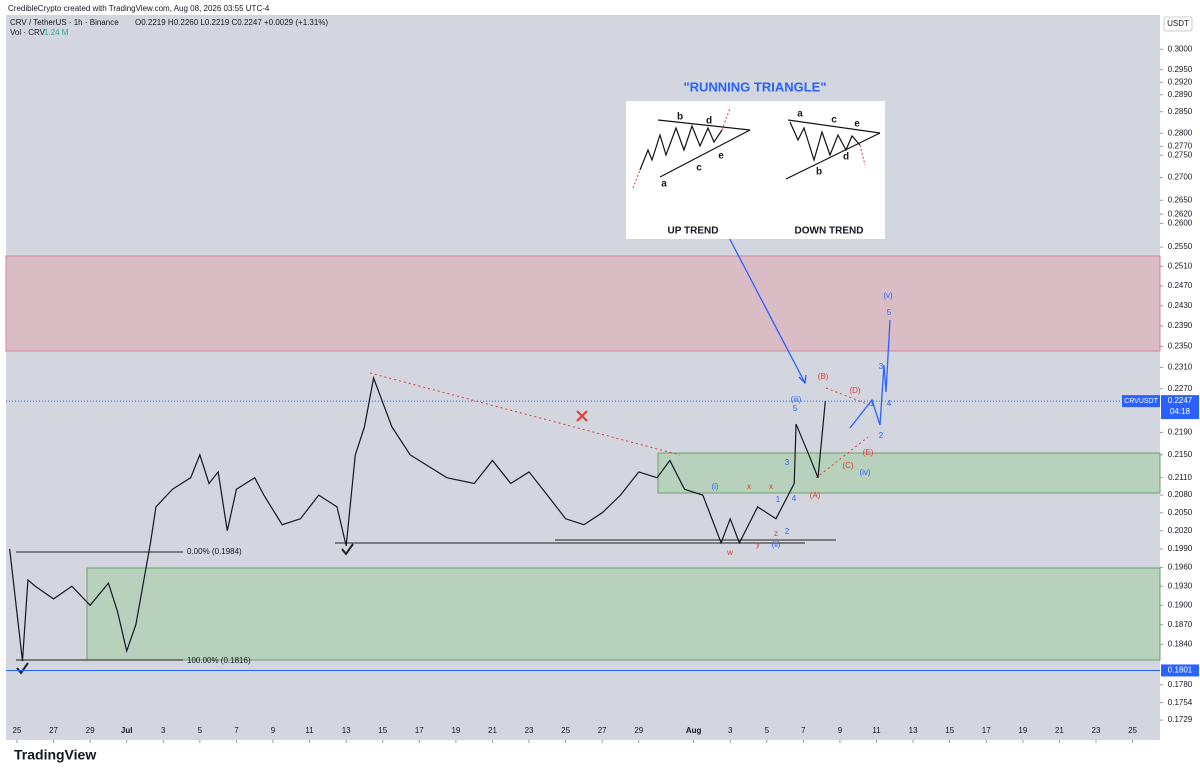 The image size is (1200, 773). I want to click on y-tick-label: 0.1729, so click(1180, 719).